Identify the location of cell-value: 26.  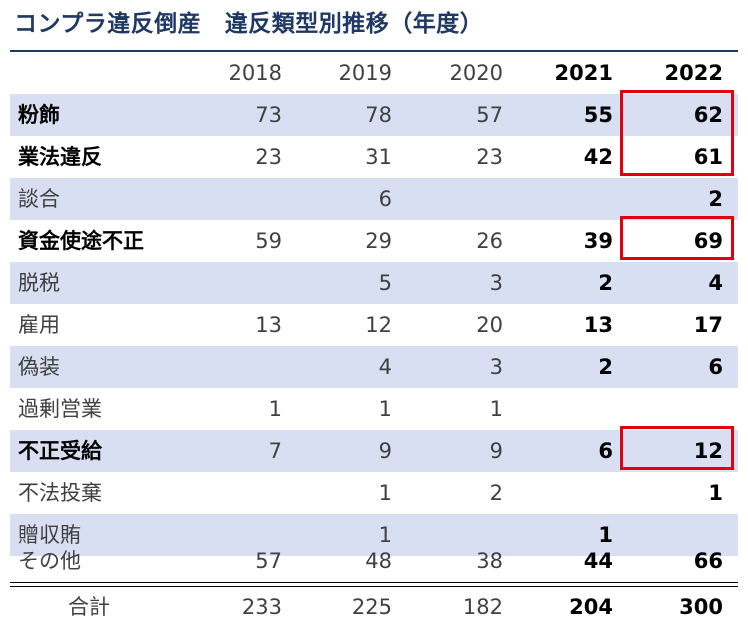
(489, 241).